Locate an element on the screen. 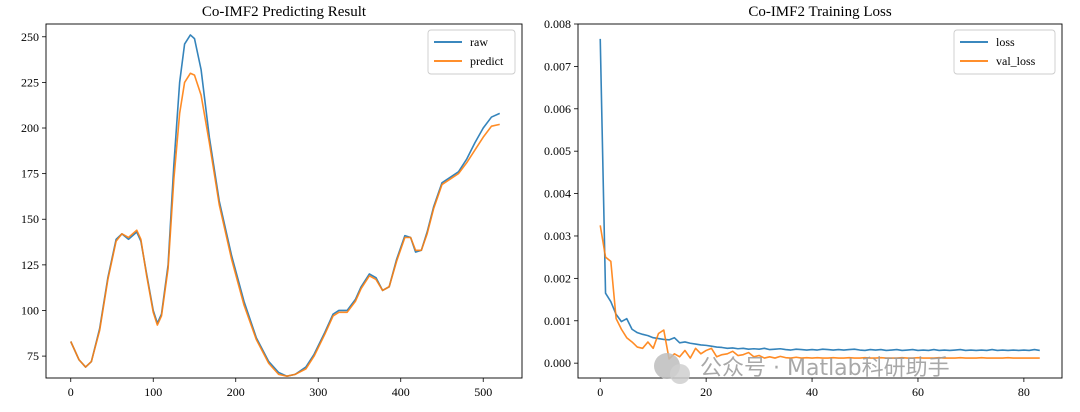  y-tick-label: 0.005 is located at coordinates (557, 151).